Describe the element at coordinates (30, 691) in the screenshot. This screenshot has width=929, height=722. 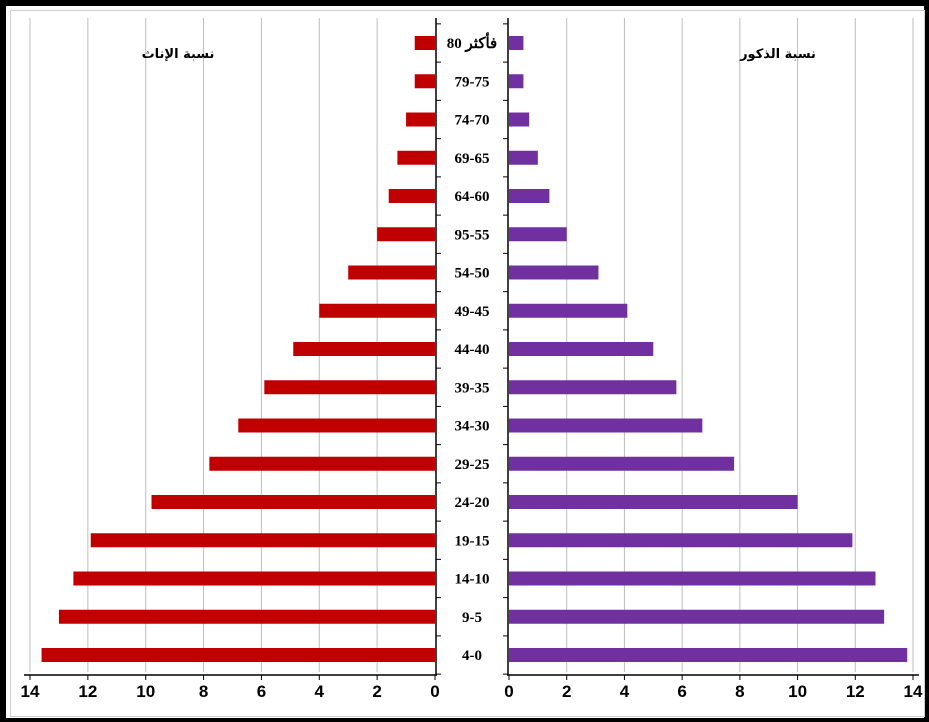
I see `female-x-tick-label: 14` at that location.